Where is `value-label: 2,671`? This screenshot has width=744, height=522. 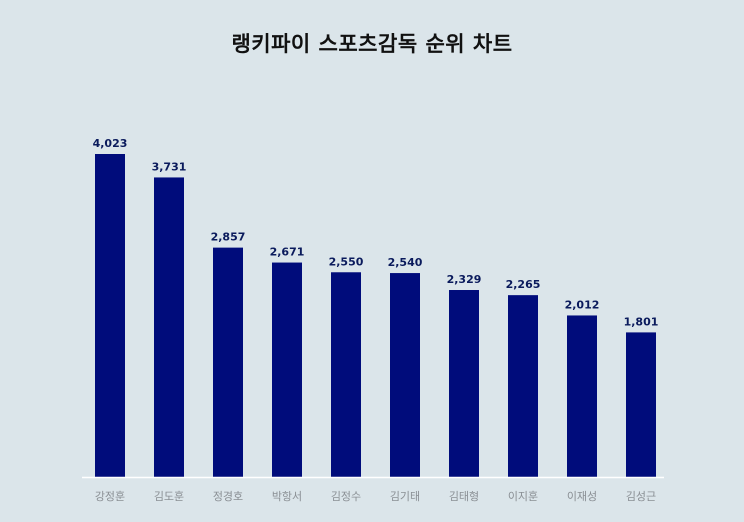 value-label: 2,671 is located at coordinates (287, 252).